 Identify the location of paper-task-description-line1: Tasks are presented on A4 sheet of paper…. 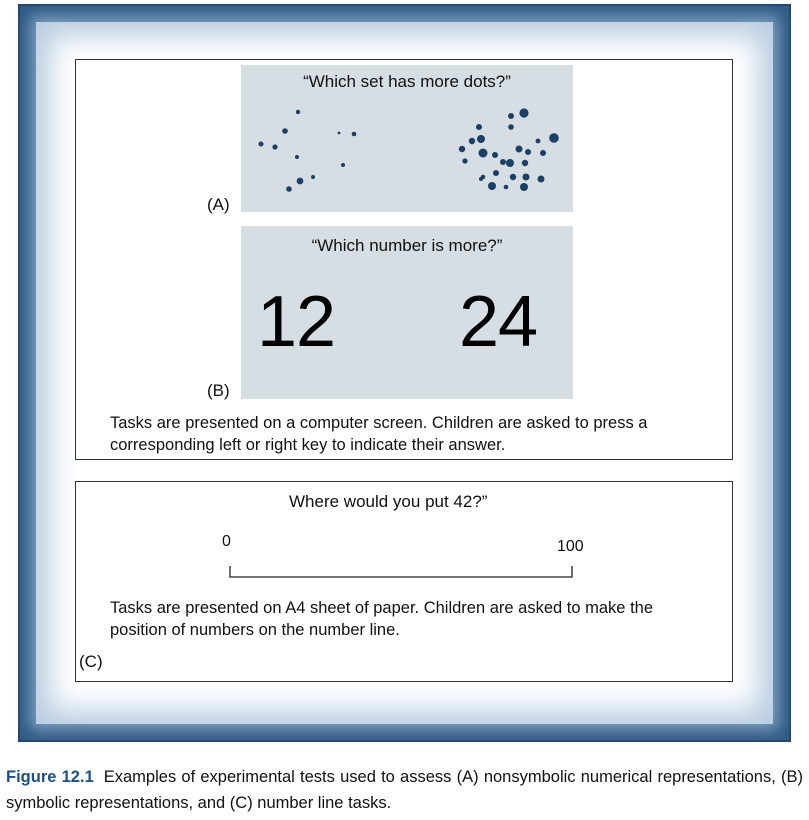
(382, 608).